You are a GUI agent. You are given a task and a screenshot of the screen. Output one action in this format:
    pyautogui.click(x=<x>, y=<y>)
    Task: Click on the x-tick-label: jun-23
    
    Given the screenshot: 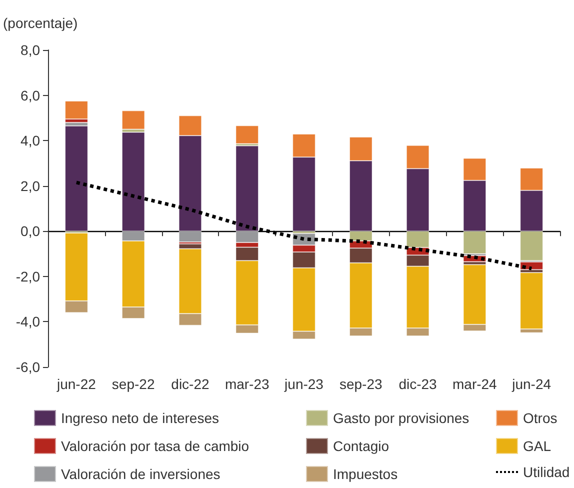 What is the action you would take?
    pyautogui.click(x=304, y=384)
    